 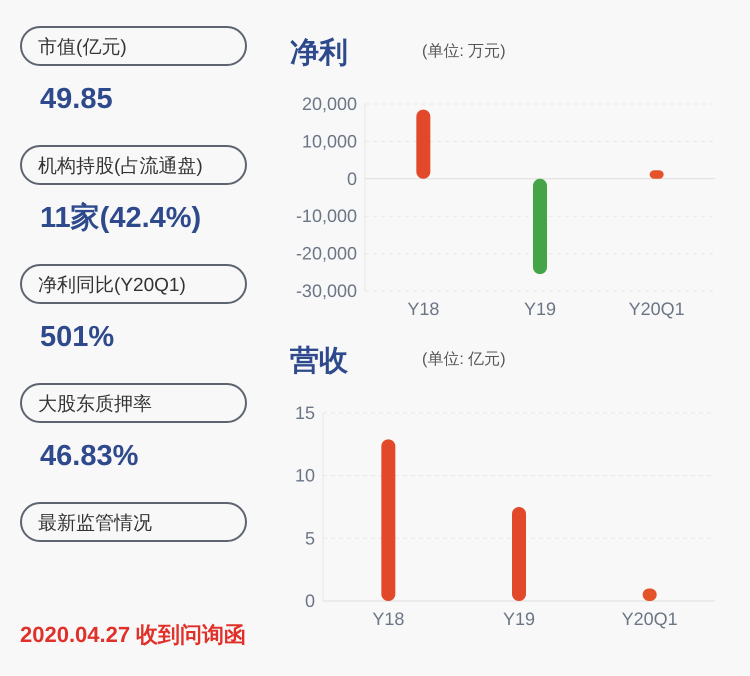 What do you see at coordinates (77, 337) in the screenshot?
I see `text: 501%` at bounding box center [77, 337].